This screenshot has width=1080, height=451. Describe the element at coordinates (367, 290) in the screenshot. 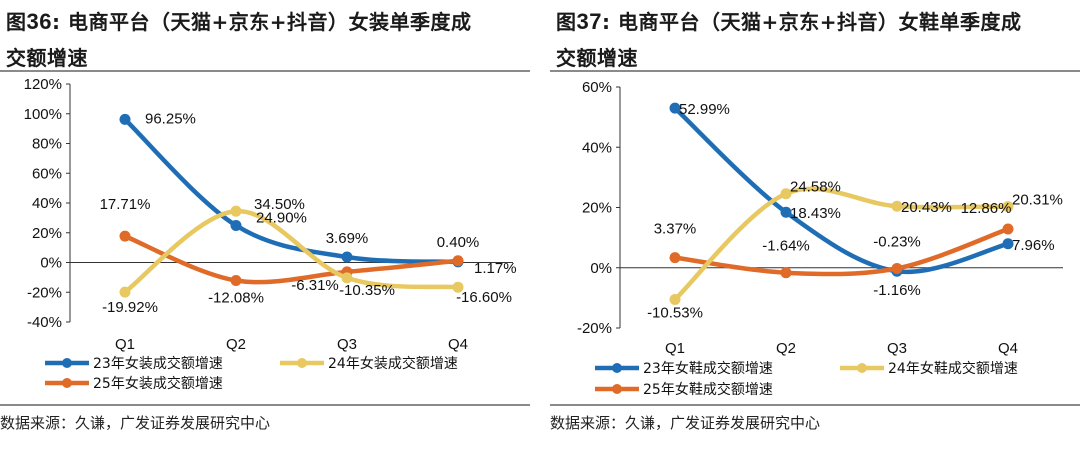

I see `data-label: -10.35%` at that location.